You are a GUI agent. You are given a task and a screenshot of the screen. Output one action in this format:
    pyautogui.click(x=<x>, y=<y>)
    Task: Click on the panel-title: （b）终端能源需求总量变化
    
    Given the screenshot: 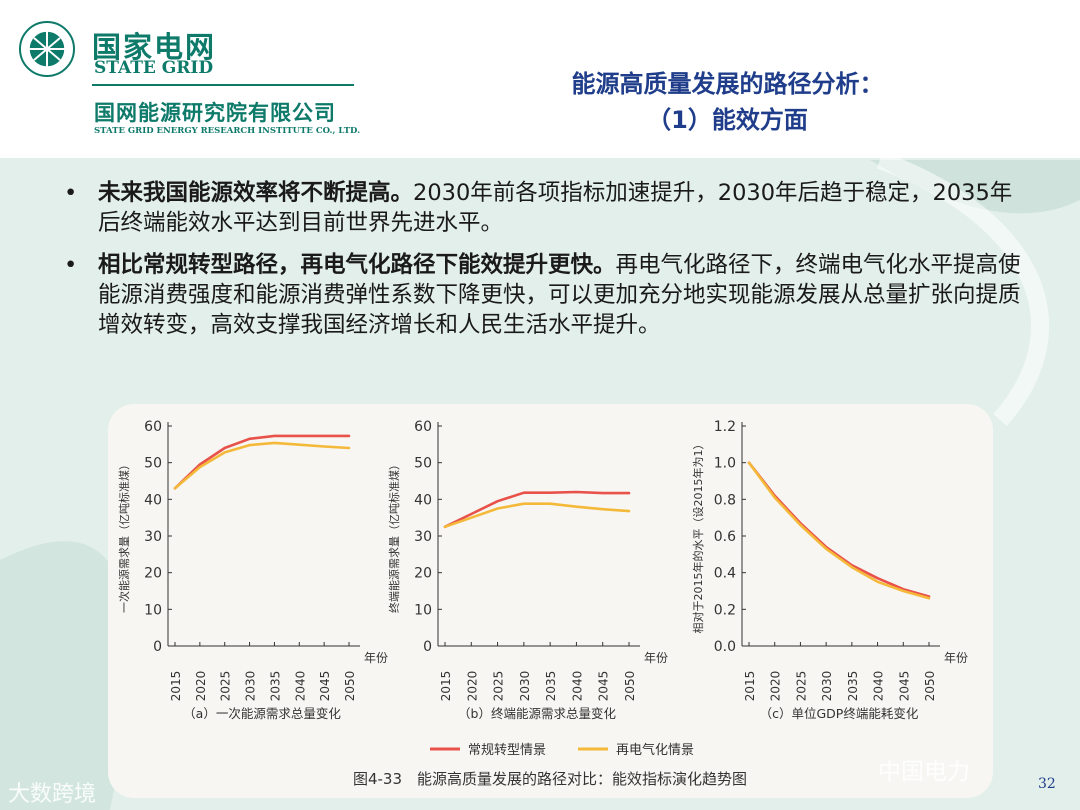 What is the action you would take?
    pyautogui.click(x=537, y=713)
    